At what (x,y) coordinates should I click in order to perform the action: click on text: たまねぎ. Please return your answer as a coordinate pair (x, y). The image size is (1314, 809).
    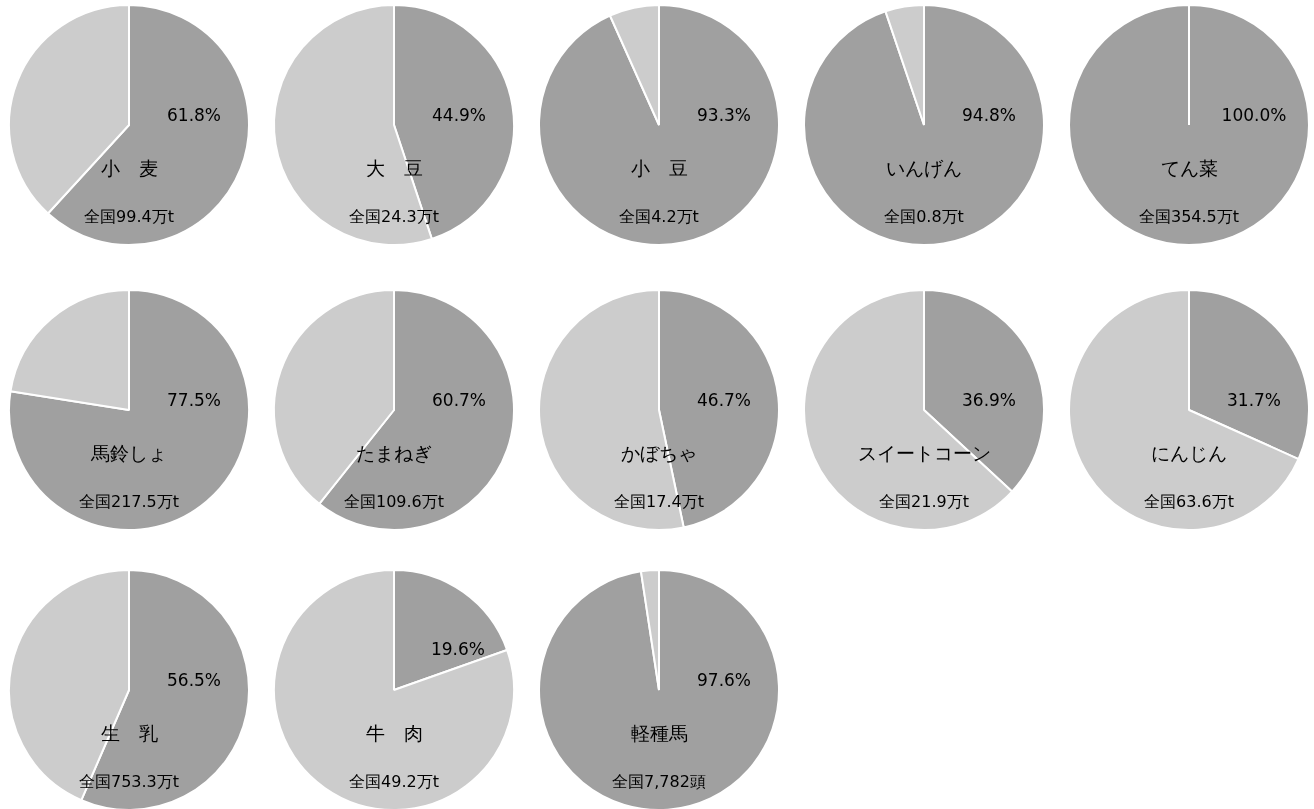
    Looking at the image, I should click on (394, 452).